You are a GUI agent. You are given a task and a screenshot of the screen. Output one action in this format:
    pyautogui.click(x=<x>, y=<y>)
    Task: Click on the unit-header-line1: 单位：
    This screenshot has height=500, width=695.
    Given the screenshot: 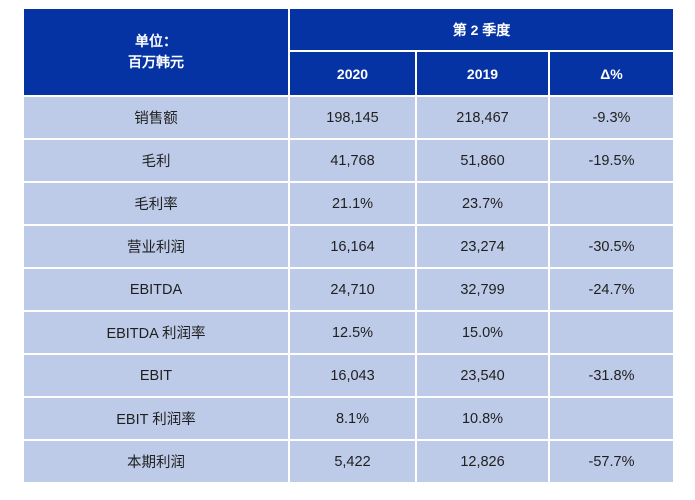 What is the action you would take?
    pyautogui.click(x=156, y=41)
    